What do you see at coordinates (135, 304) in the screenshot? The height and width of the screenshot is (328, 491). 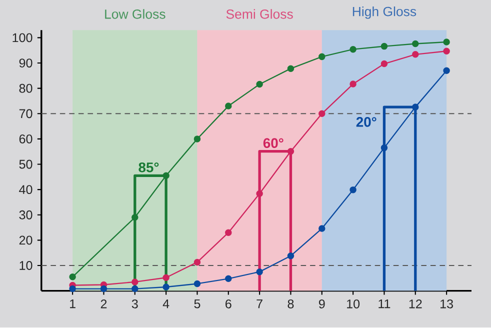 I see `x-tick-label: 3` at bounding box center [135, 304].